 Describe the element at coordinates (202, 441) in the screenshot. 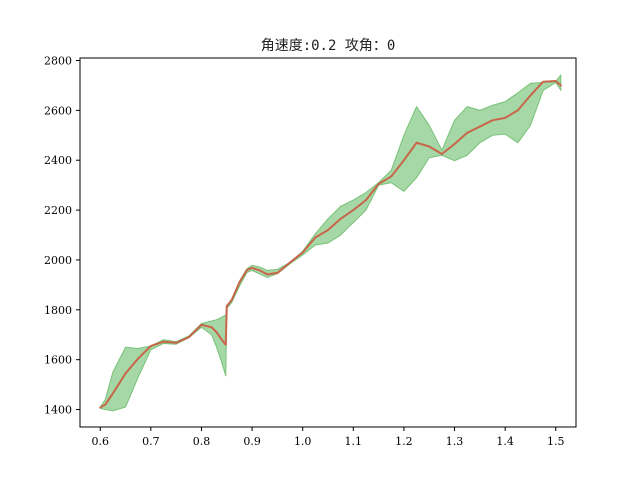

I see `x-tick-label: 0.8` at that location.